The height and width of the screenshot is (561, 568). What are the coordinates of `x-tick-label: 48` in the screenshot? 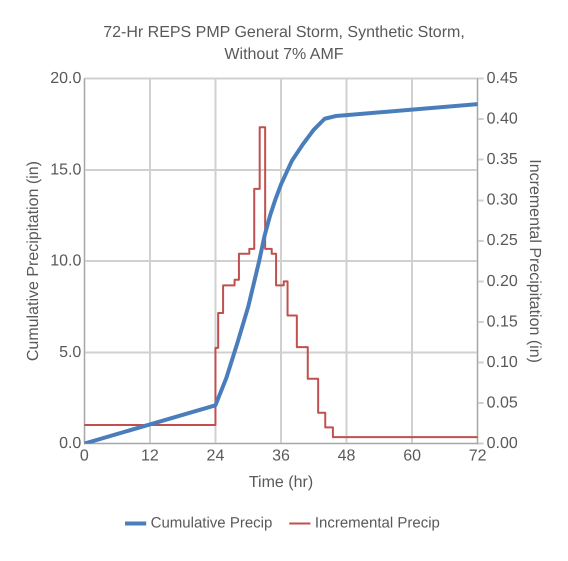 It's located at (347, 456).